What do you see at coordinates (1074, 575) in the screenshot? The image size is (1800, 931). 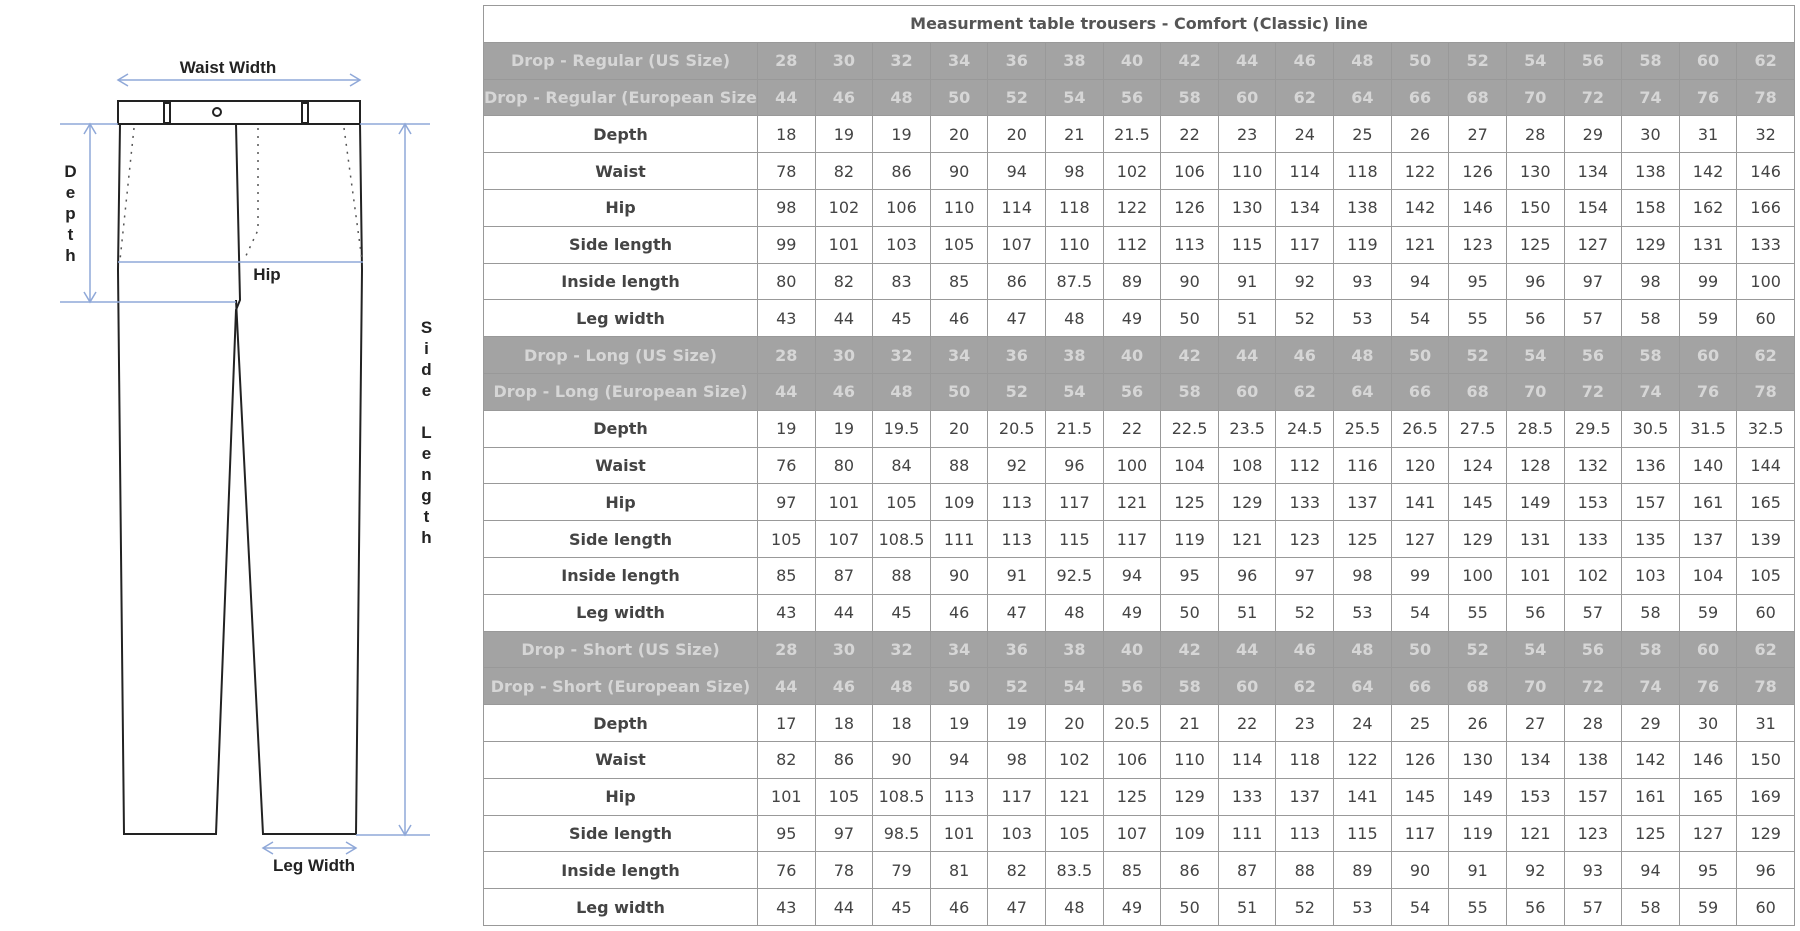 I see `cell-value: 92.5` at bounding box center [1074, 575].